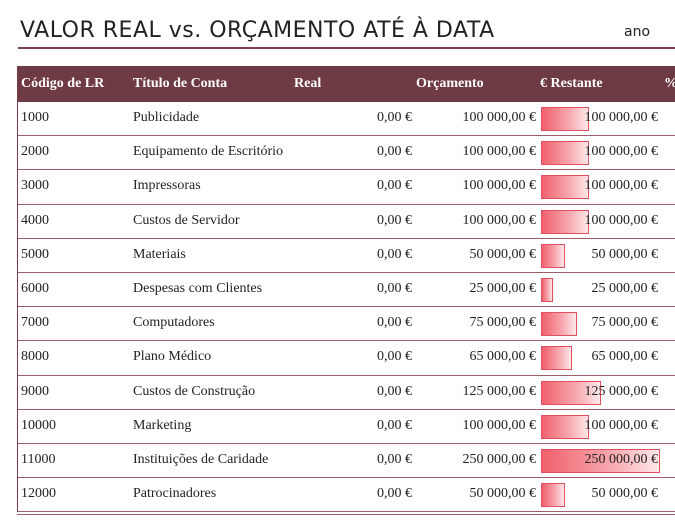 The image size is (675, 520). What do you see at coordinates (35, 186) in the screenshot?
I see `cell-code: 3000` at bounding box center [35, 186].